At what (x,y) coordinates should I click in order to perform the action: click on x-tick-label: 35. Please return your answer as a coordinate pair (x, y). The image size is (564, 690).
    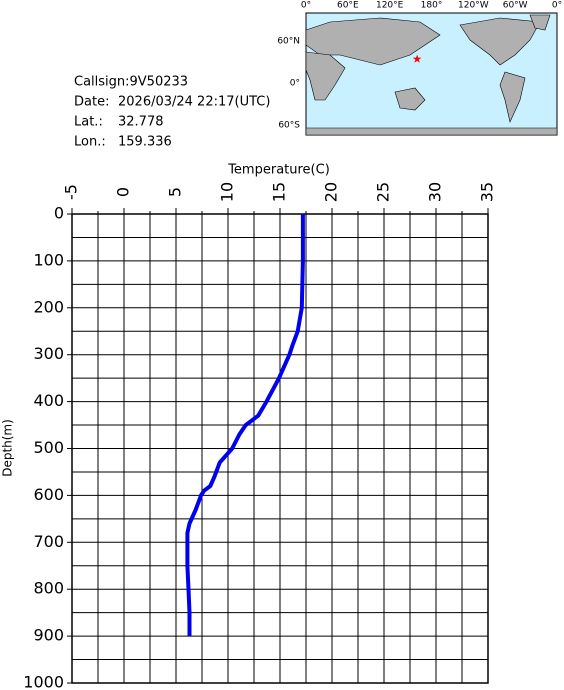
    Looking at the image, I should click on (487, 192).